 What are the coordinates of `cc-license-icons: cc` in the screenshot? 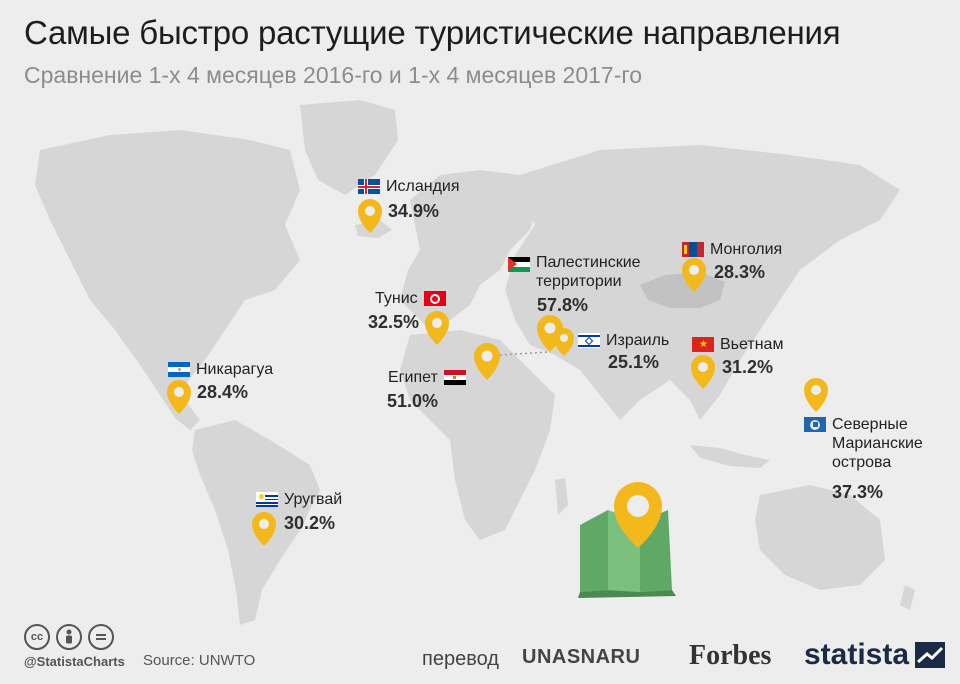 It's located at (69, 637).